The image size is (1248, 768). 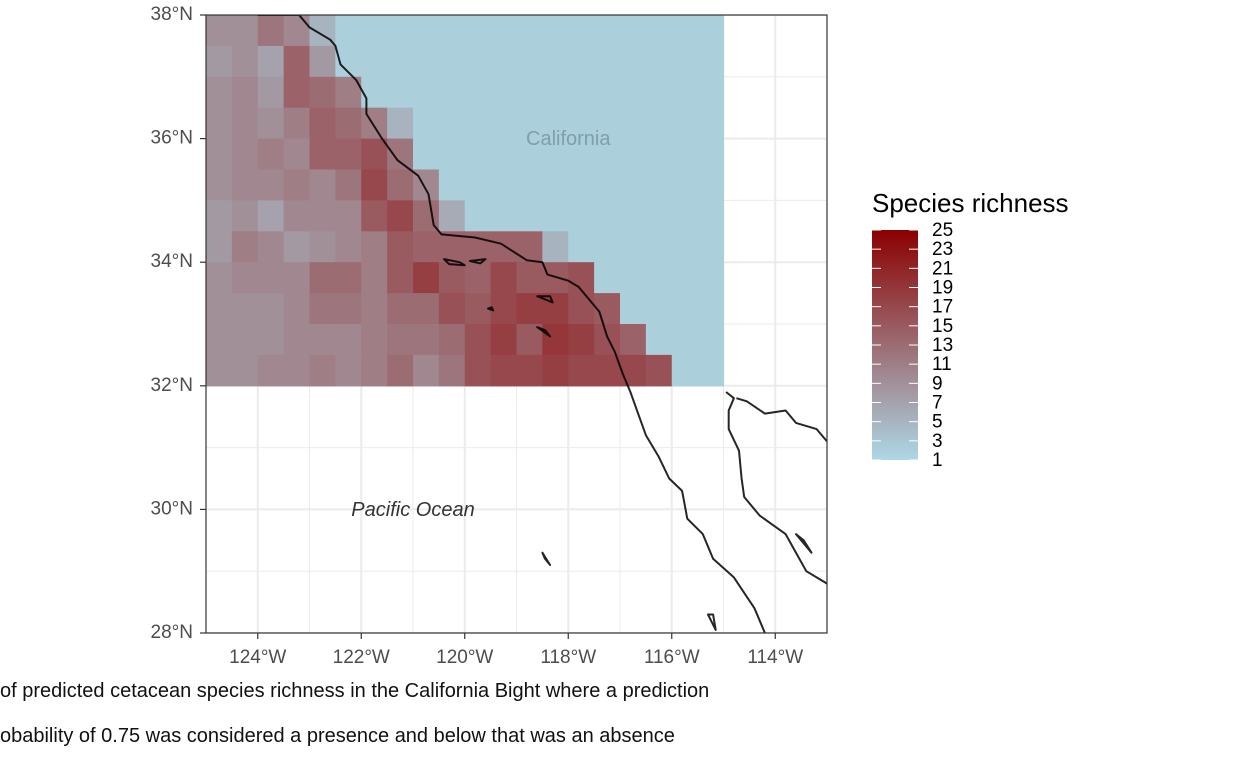 I want to click on gulf-coastline-east, so click(x=781, y=420).